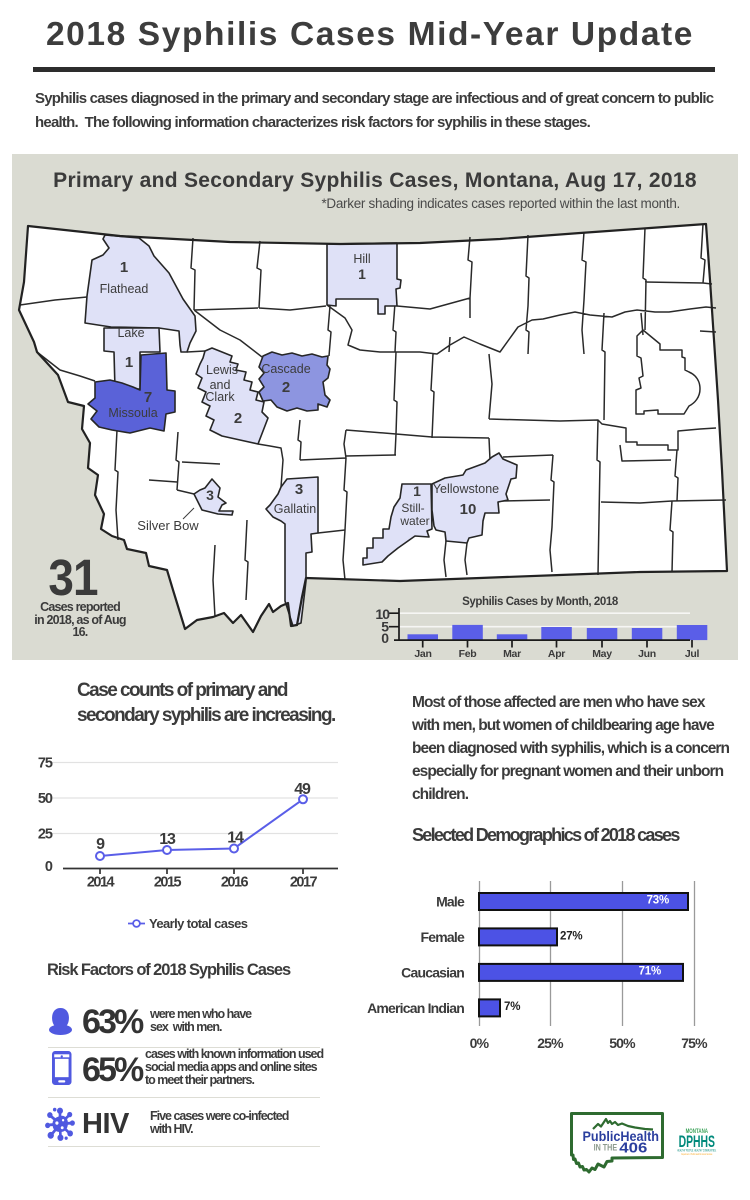 The image size is (750, 1200). Describe the element at coordinates (295, 509) in the screenshot. I see `svg-text: Gallatin` at that location.